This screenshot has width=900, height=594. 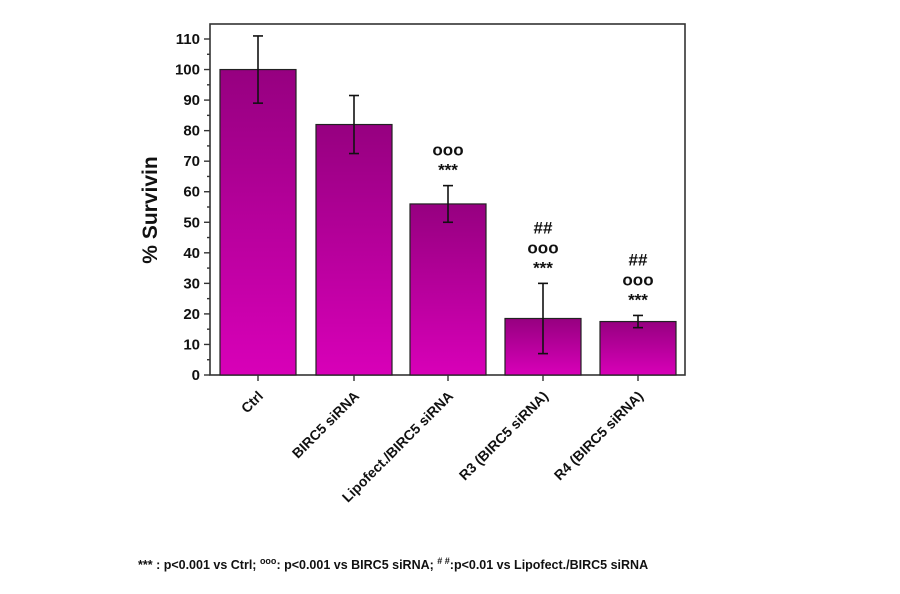 I want to click on x-category-label: R3 (BIRC5 siRNA), so click(x=503, y=435).